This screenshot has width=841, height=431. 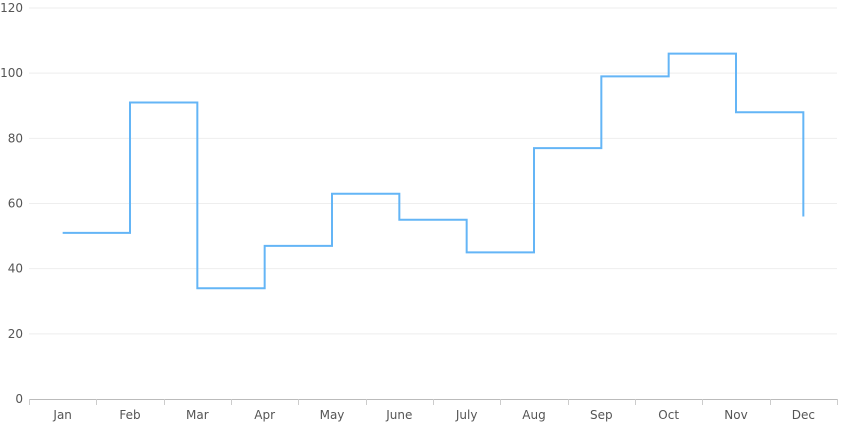 What do you see at coordinates (668, 415) in the screenshot?
I see `x-tick-label: Oct` at bounding box center [668, 415].